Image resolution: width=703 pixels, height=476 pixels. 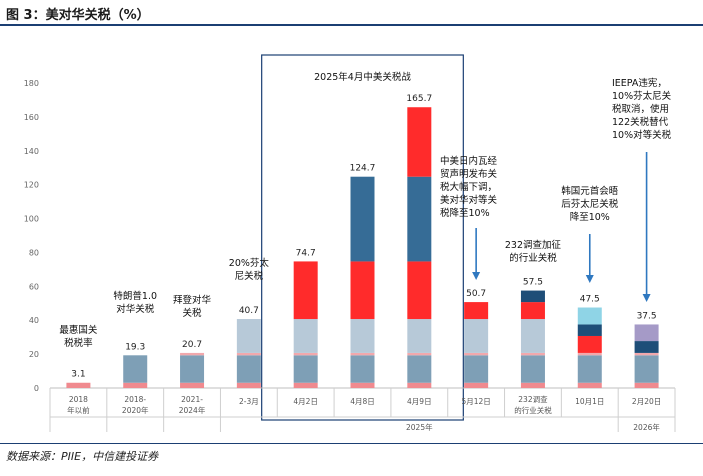 What do you see at coordinates (469, 161) in the screenshot?
I see `annotation-text: 中美日内瓦经` at bounding box center [469, 161].